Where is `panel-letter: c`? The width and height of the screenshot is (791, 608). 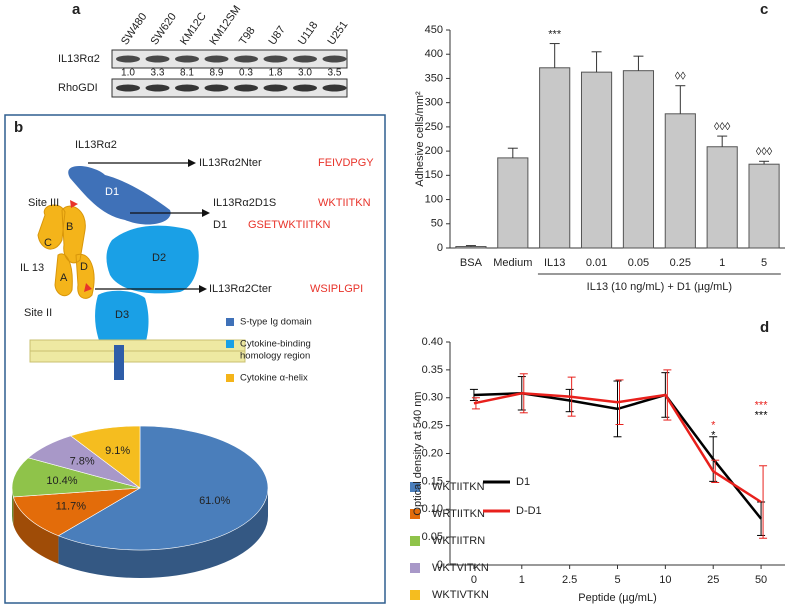 panel-letter: c is located at coordinates (764, 9).